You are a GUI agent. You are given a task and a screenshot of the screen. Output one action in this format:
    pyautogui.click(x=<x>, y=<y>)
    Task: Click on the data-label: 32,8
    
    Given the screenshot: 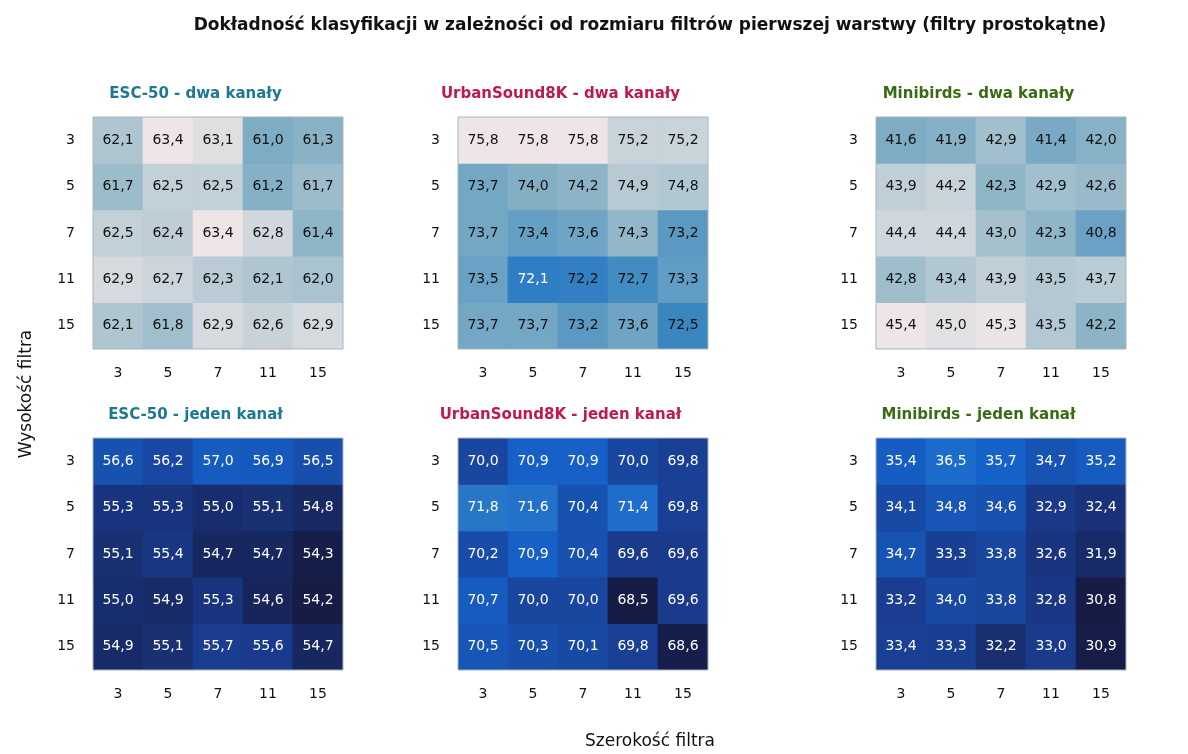 What is the action you would take?
    pyautogui.click(x=1051, y=599)
    